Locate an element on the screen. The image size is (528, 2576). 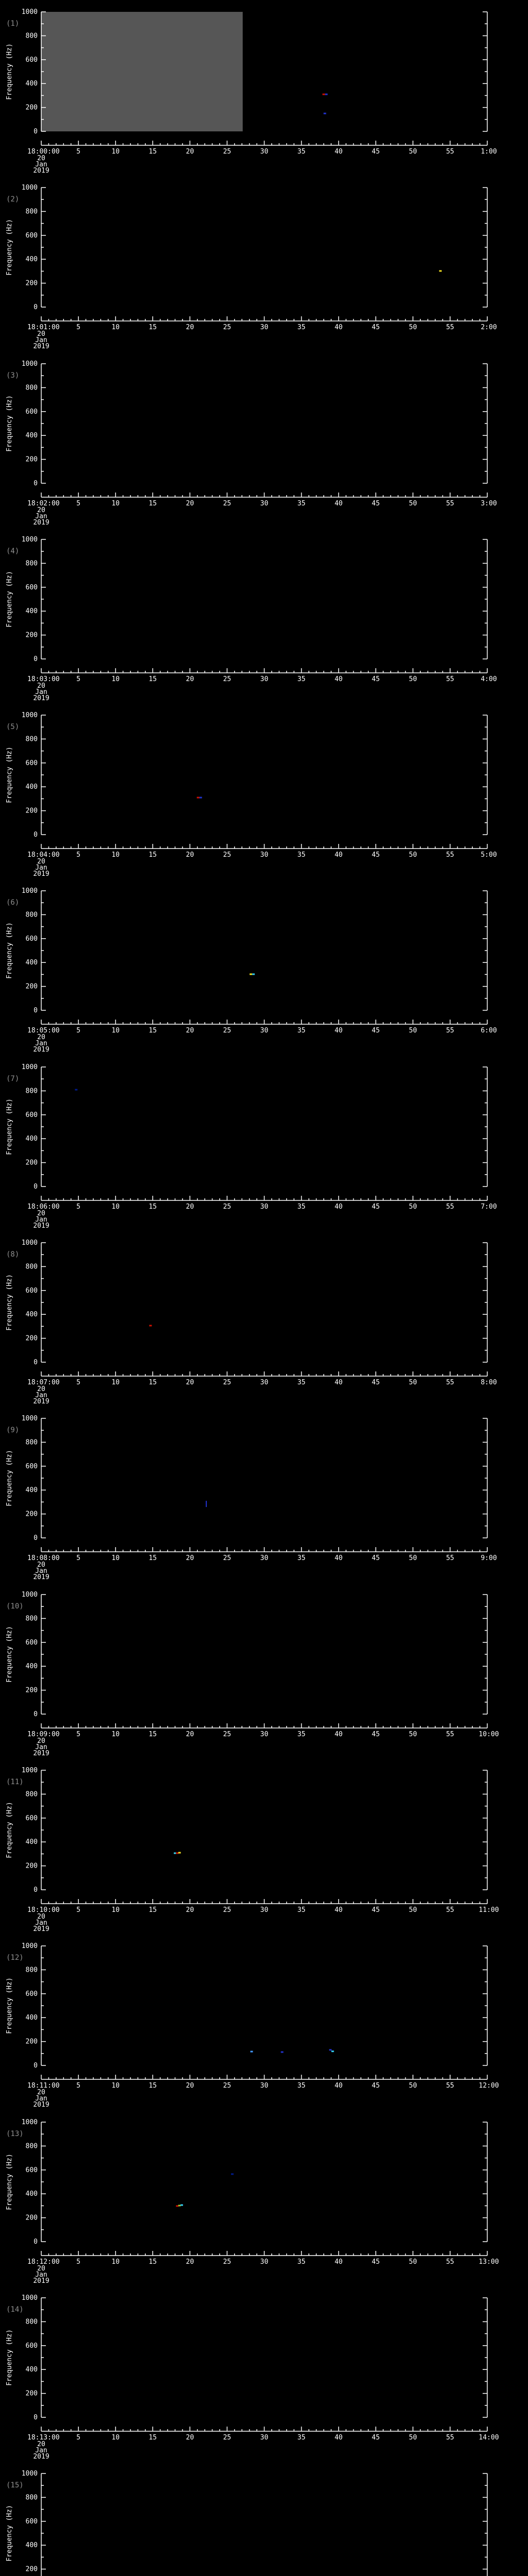
x-end-label: 3:00 is located at coordinates (489, 504).